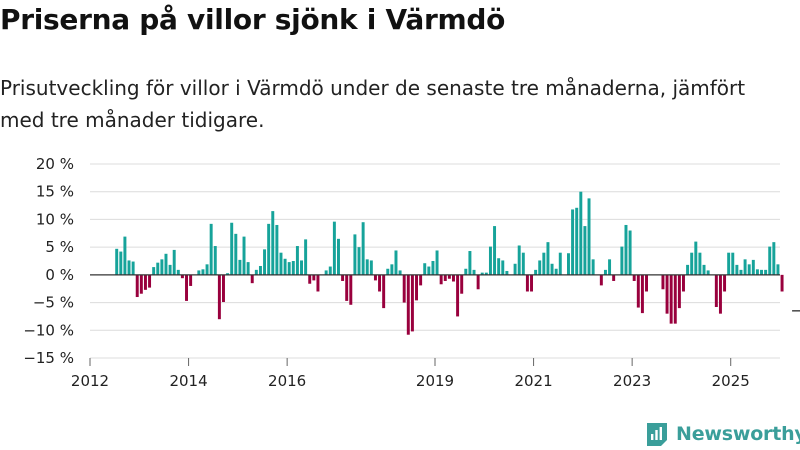 The height and width of the screenshot is (450, 800). I want to click on y-axis-labels: 20 % 15 % 10 % 5 % 0 % −5 % −10 % −15 %, so click(48, 261).